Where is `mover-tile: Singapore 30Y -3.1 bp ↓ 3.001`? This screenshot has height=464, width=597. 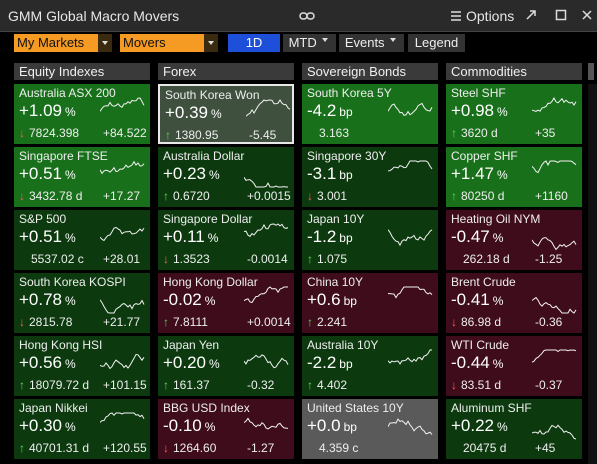 mover-tile: Singapore 30Y -3.1 bp ↓ 3.001 is located at coordinates (370, 177).